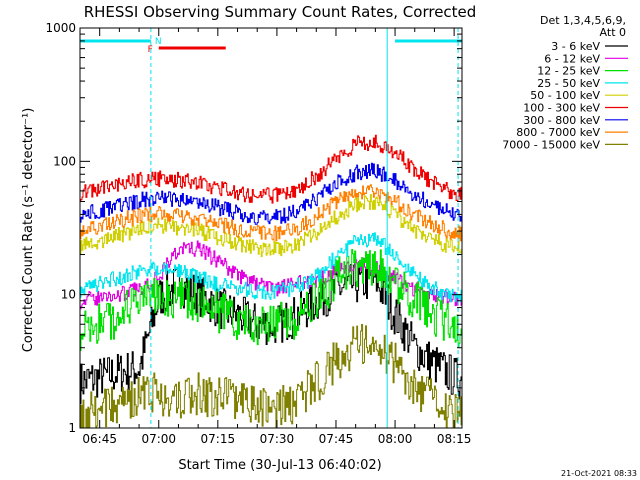 This screenshot has width=640, height=480. What do you see at coordinates (568, 71) in the screenshot?
I see `legend-label: 12 - 25 keV` at bounding box center [568, 71].